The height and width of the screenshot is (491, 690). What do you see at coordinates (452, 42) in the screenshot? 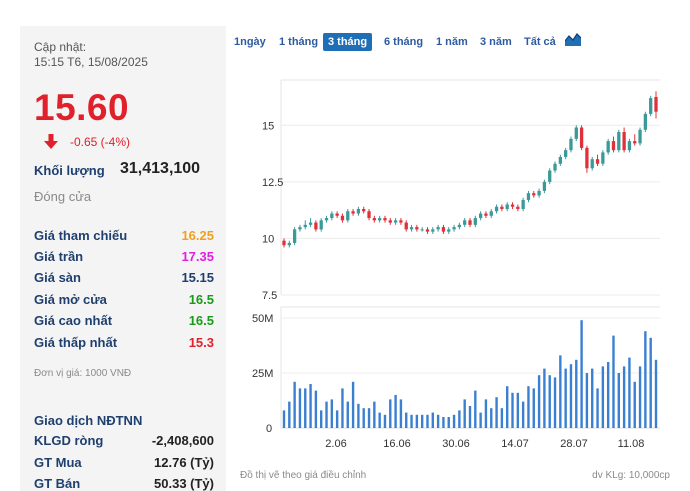
I see `tab-1-year: 1 năm` at bounding box center [452, 42].